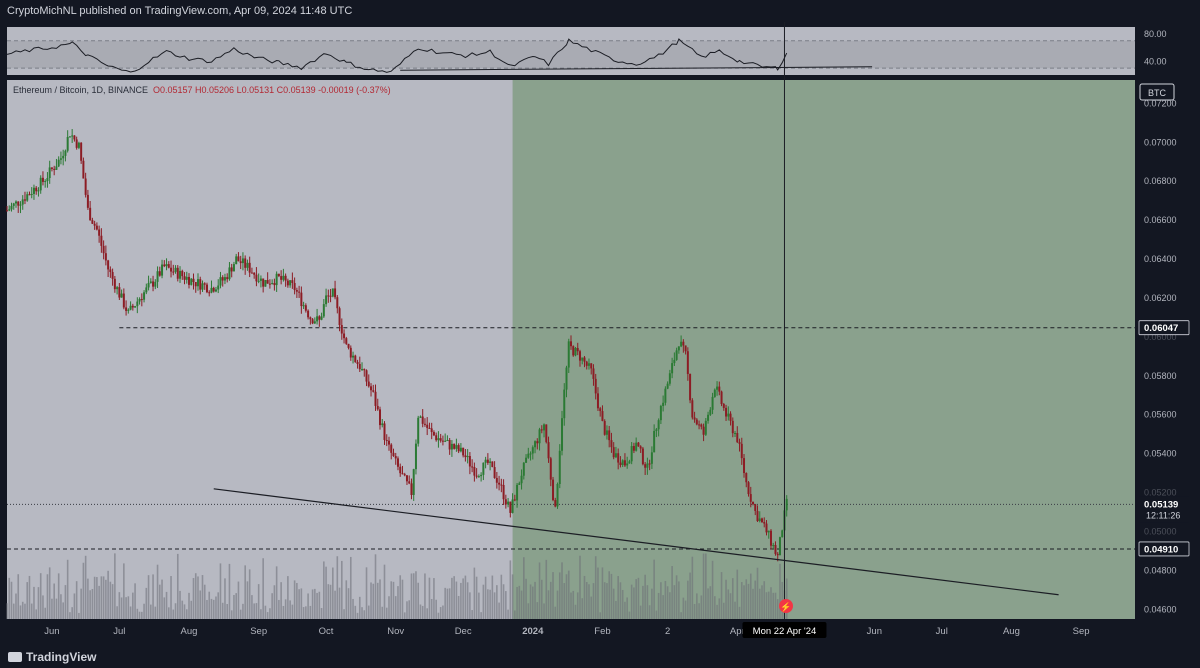 The width and height of the screenshot is (1200, 668). What do you see at coordinates (586, 51) in the screenshot?
I see `rsi-pane: 80.00 40.00` at bounding box center [586, 51].